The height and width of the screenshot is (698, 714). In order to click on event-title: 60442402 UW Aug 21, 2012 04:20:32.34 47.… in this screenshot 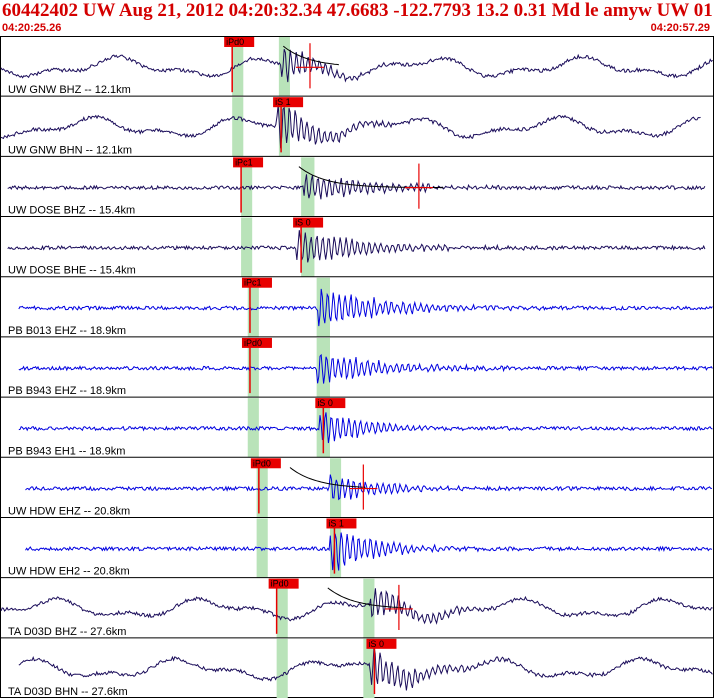, I will do `click(358, 10)`.